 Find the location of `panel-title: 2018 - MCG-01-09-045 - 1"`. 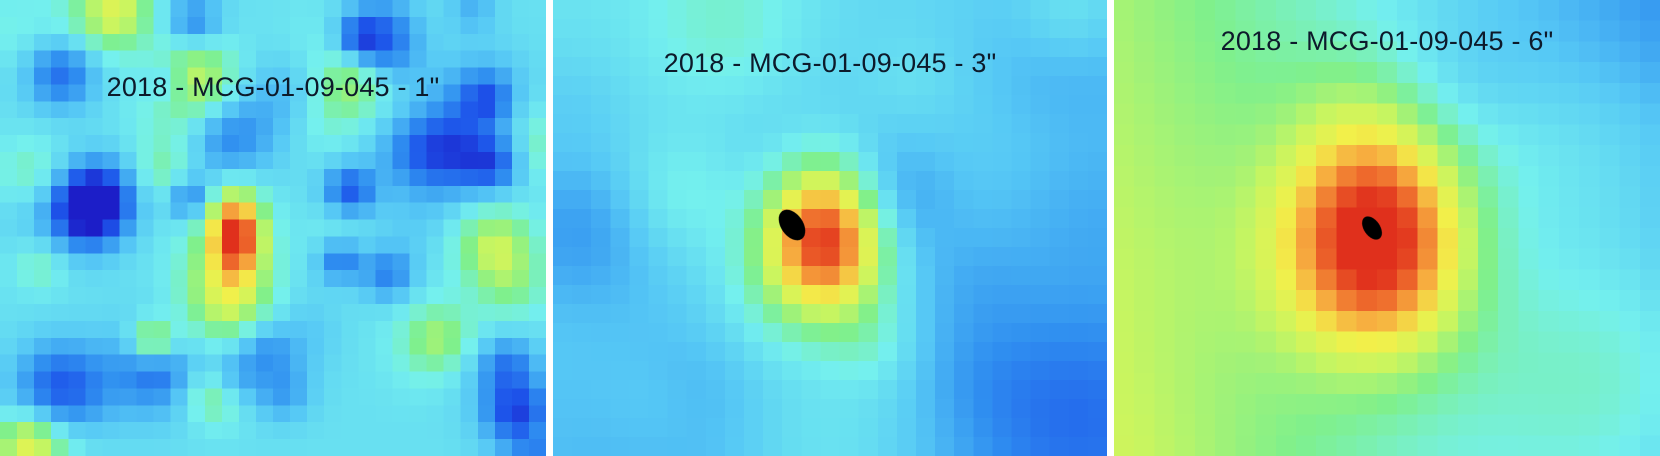

panel-title: 2018 - MCG-01-09-045 - 1" is located at coordinates (273, 87).